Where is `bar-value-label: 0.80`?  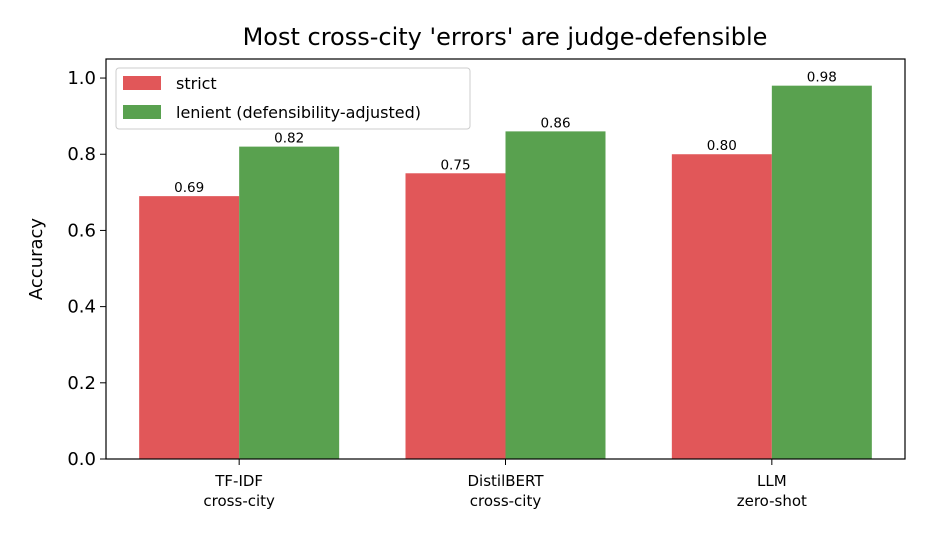
bar-value-label: 0.80 is located at coordinates (722, 146).